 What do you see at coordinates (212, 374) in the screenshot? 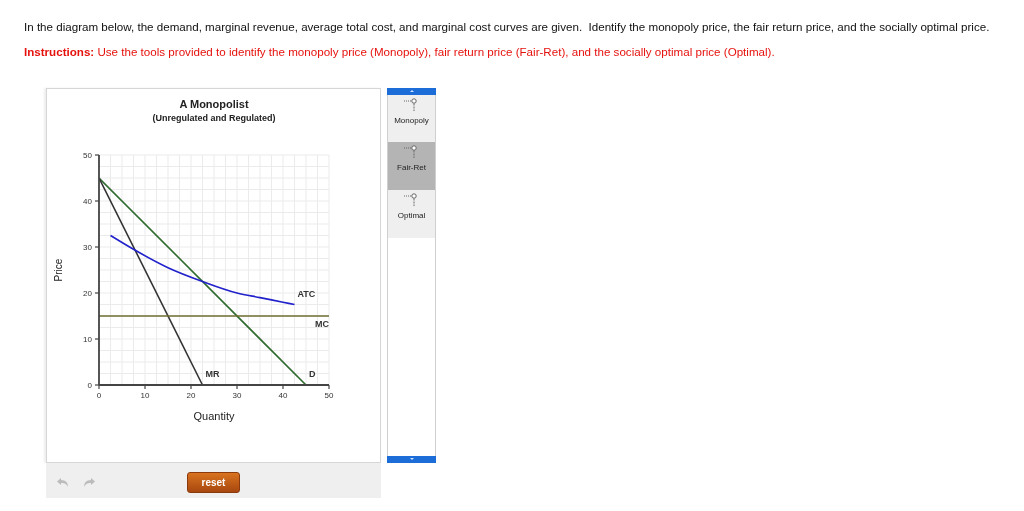
I see `series-label: MR` at bounding box center [212, 374].